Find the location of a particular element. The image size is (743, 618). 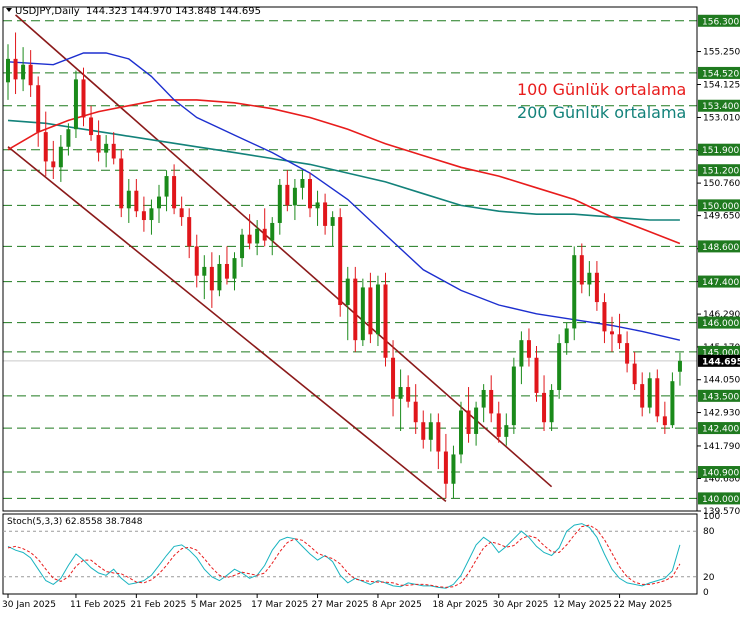

stoch-tick-label: 20 is located at coordinates (709, 578).